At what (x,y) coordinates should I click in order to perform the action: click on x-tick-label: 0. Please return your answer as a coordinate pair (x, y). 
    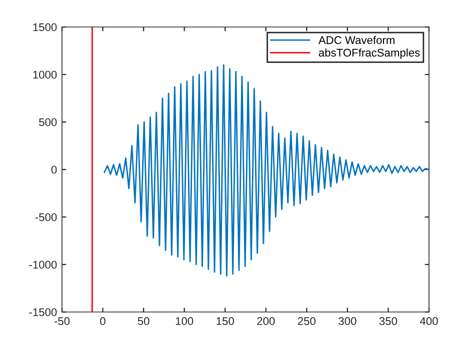
    Looking at the image, I should click on (103, 321).